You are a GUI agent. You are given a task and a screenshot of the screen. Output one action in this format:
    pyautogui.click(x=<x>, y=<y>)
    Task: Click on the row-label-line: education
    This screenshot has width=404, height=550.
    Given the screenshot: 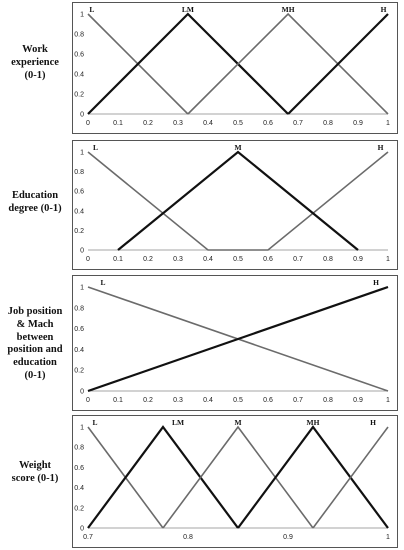 What is the action you would take?
    pyautogui.click(x=35, y=363)
    